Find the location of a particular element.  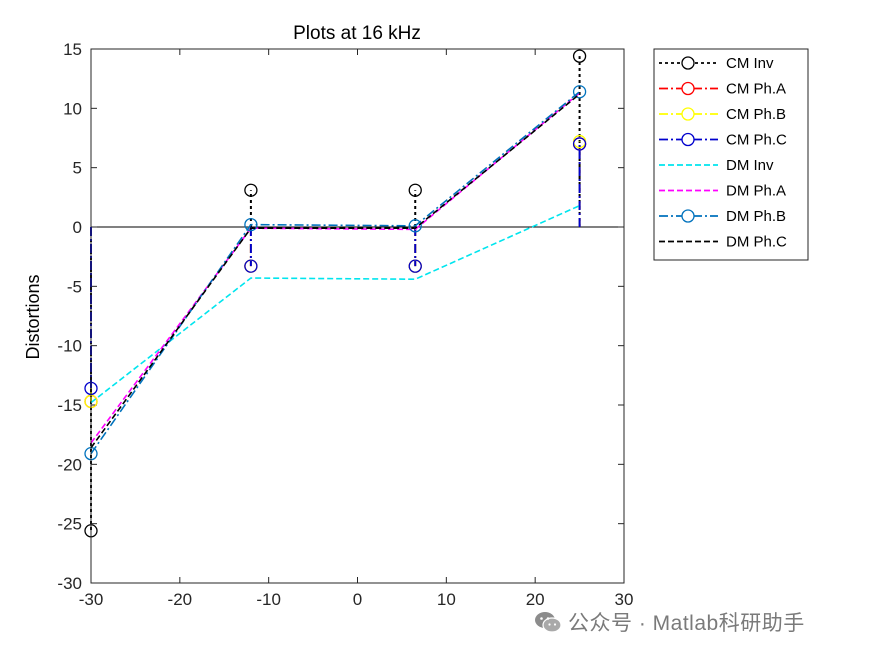

y-tick-label: 5 is located at coordinates (77, 168).